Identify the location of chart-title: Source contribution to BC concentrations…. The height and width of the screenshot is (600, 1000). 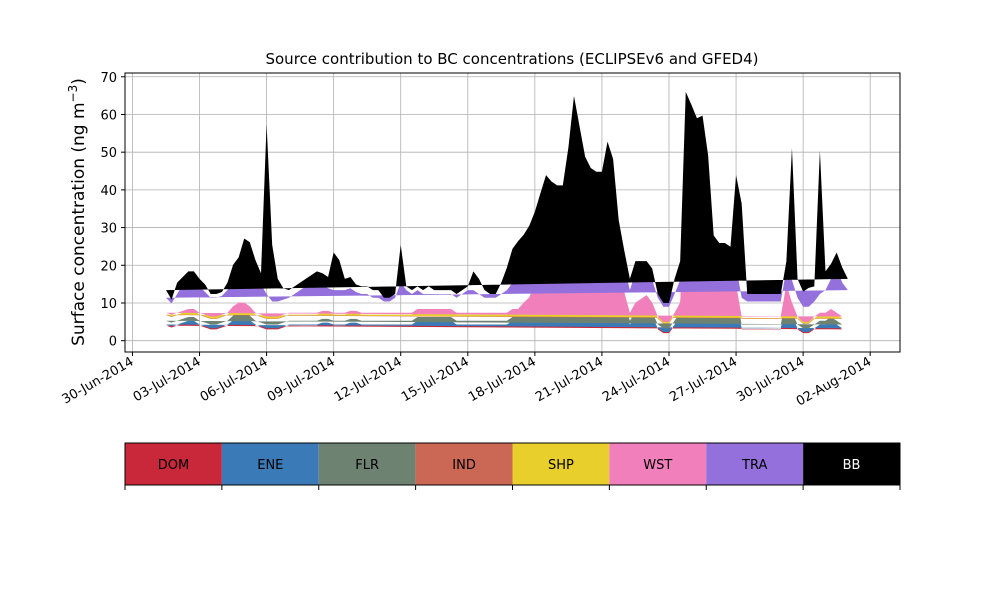
(511, 59).